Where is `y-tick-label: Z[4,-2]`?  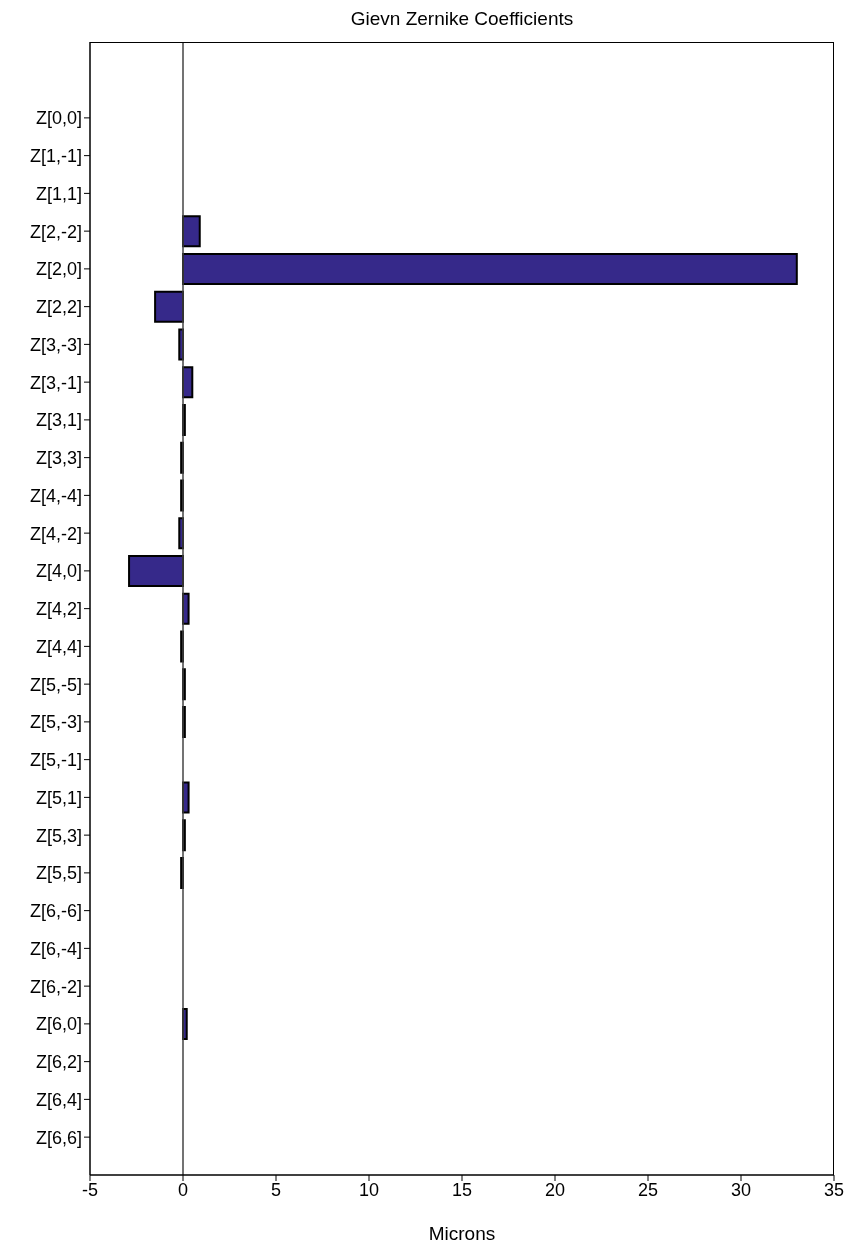 y-tick-label: Z[4,-2] is located at coordinates (55, 533).